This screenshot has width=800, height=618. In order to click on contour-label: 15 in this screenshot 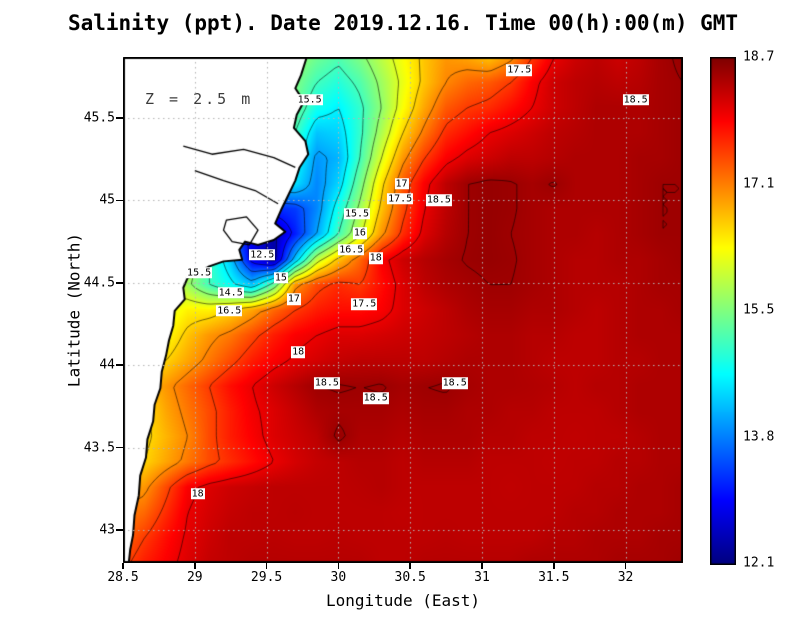, I will do `click(280, 278)`.